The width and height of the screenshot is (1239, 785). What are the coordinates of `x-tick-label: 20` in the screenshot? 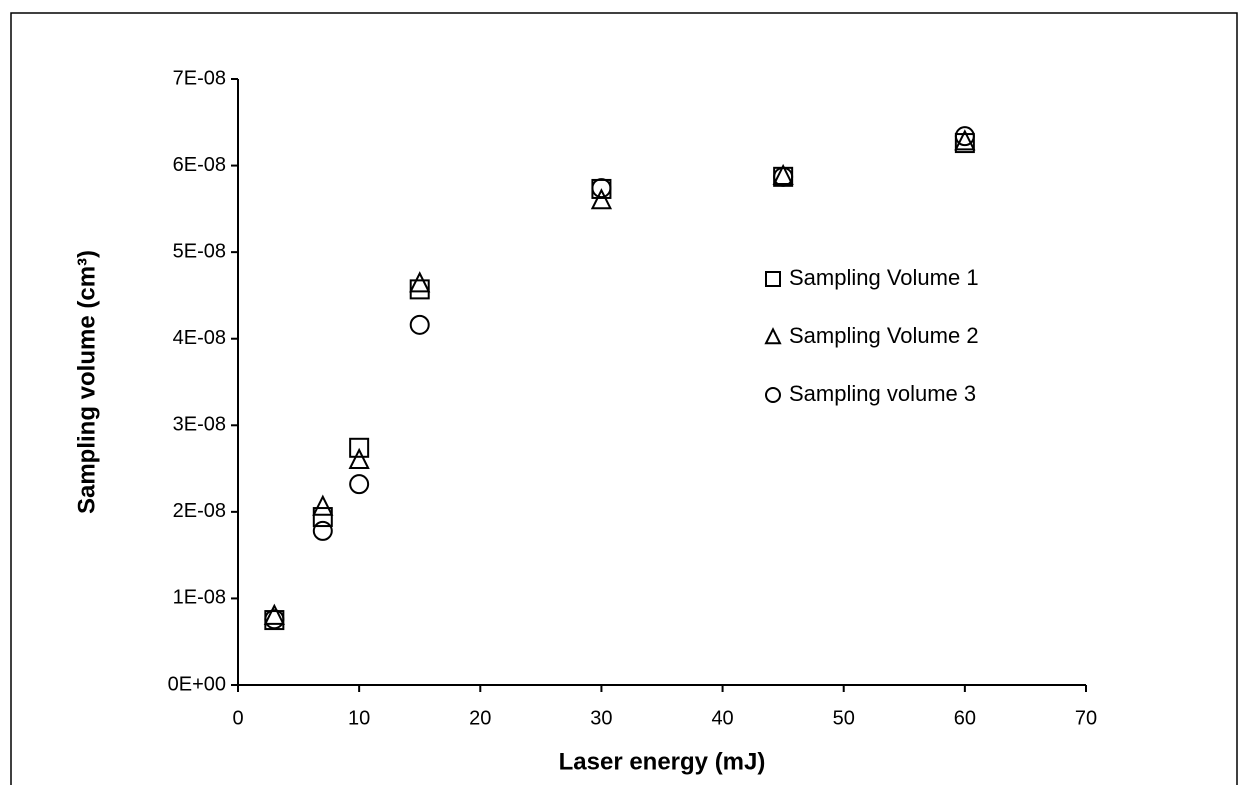 It's located at (480, 718).